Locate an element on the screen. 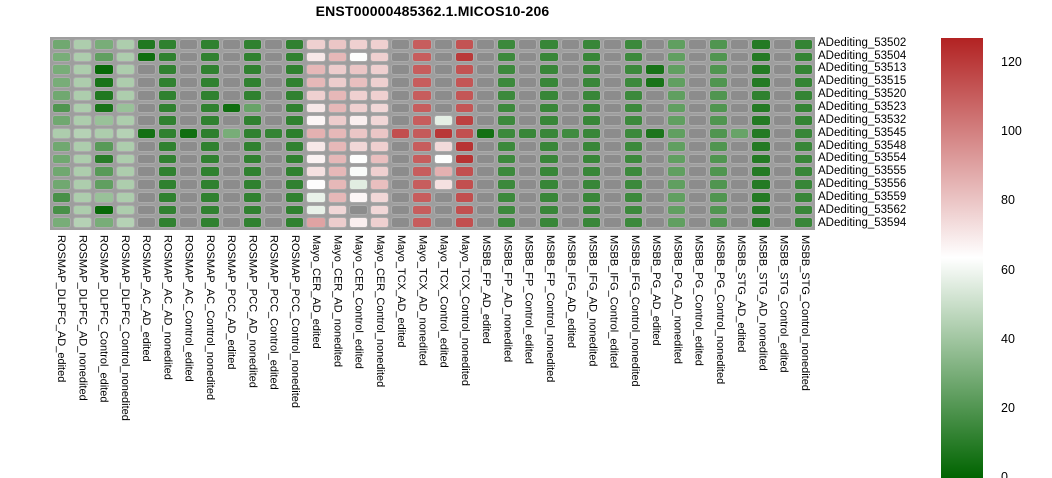  row-label: ADediting_53545 is located at coordinates (862, 132).